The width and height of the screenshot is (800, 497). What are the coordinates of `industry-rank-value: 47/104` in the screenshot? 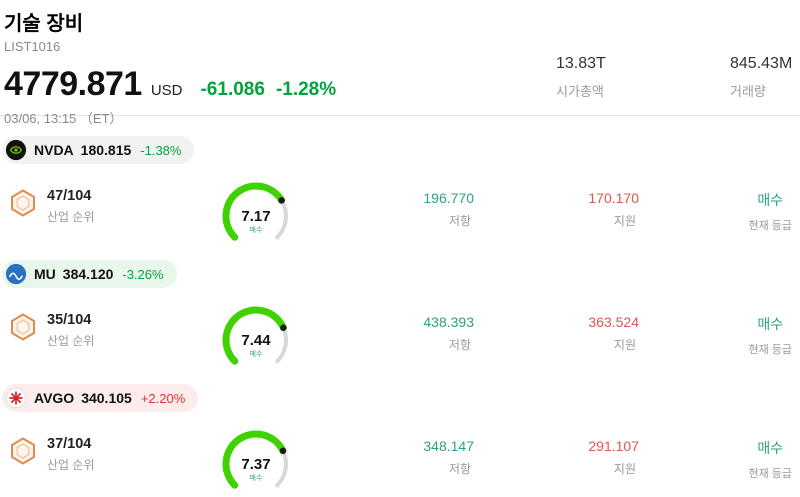 It's located at (69, 196).